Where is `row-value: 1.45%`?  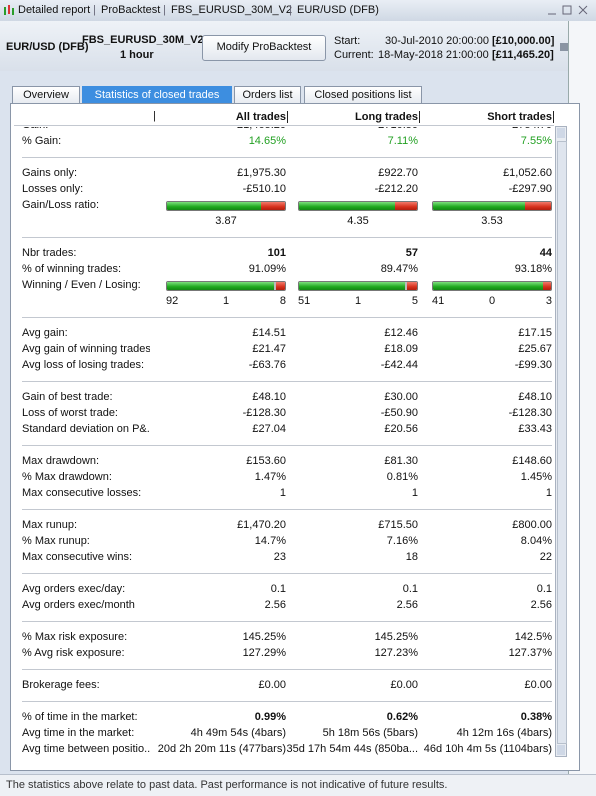
row-value: 1.45% is located at coordinates (536, 477).